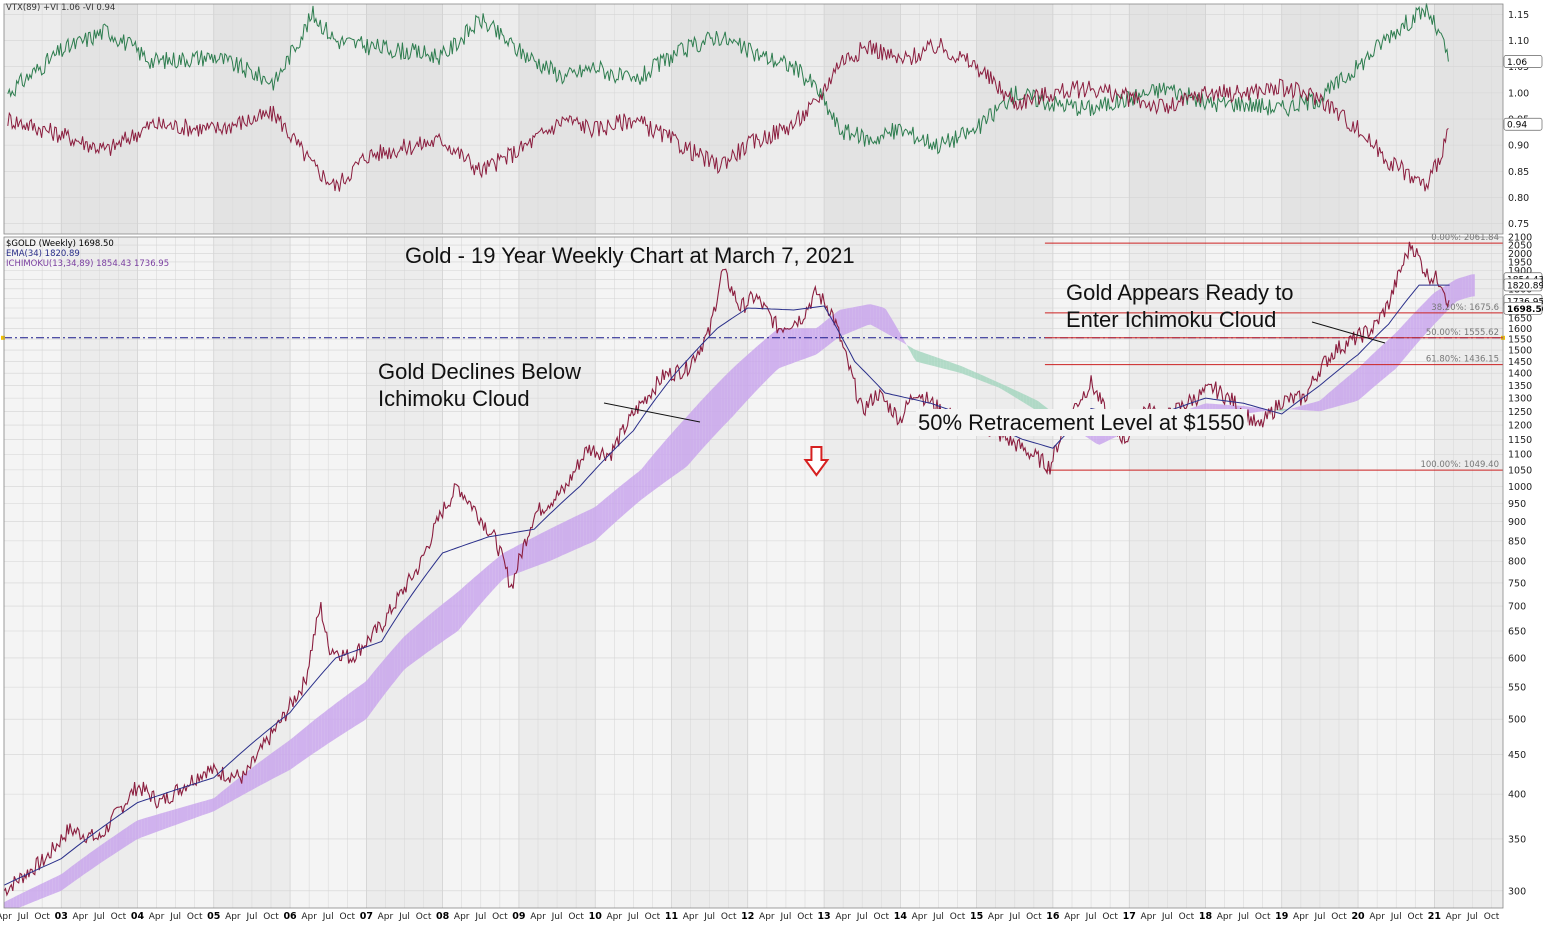 This screenshot has height=933, width=1543. Describe the element at coordinates (1520, 470) in the screenshot. I see `price-tick-label: 1050` at that location.